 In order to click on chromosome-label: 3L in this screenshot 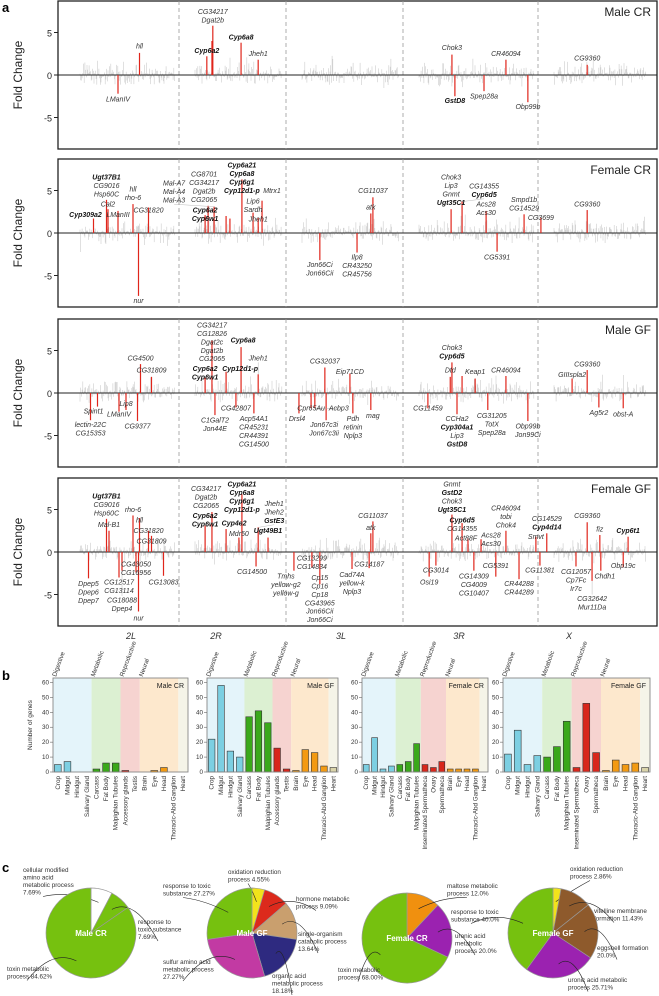, I will do `click(341, 636)`.